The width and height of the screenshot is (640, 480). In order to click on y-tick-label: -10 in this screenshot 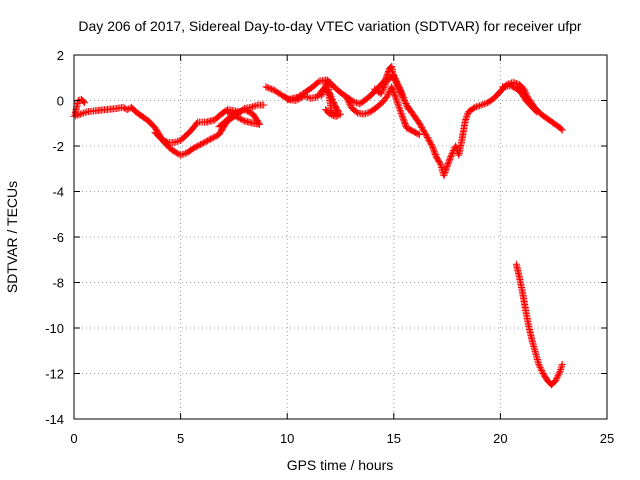, I will do `click(54, 328)`.